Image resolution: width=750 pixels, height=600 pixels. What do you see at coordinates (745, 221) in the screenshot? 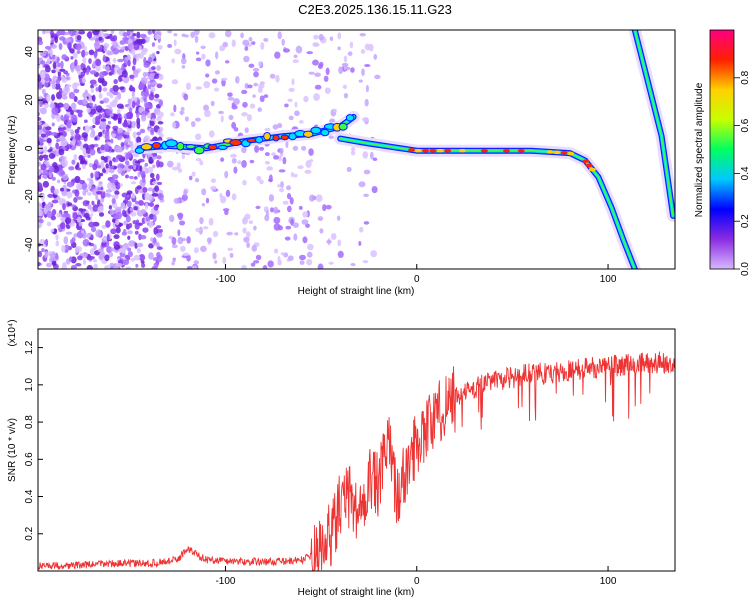
I see `colorbar-tick-label: 0.2` at bounding box center [745, 221].